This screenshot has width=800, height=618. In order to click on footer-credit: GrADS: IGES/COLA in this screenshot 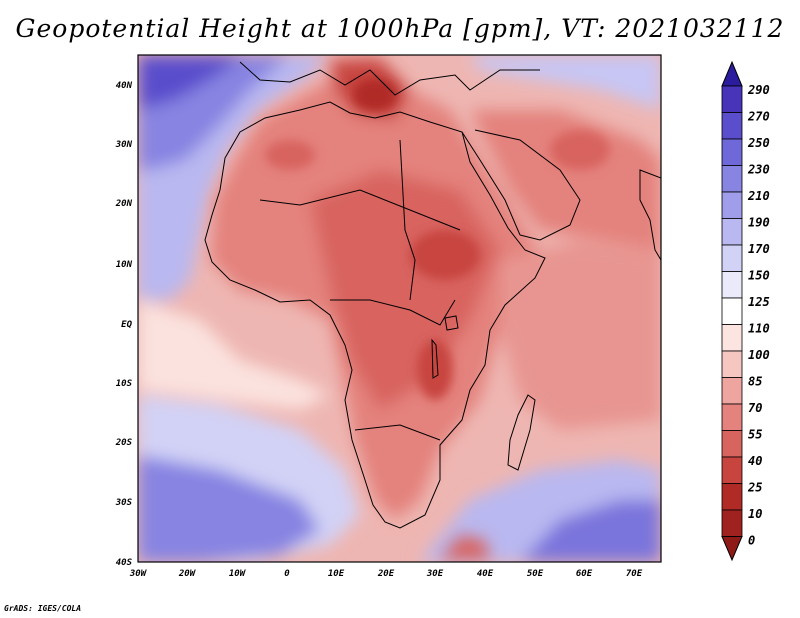, I will do `click(43, 608)`.